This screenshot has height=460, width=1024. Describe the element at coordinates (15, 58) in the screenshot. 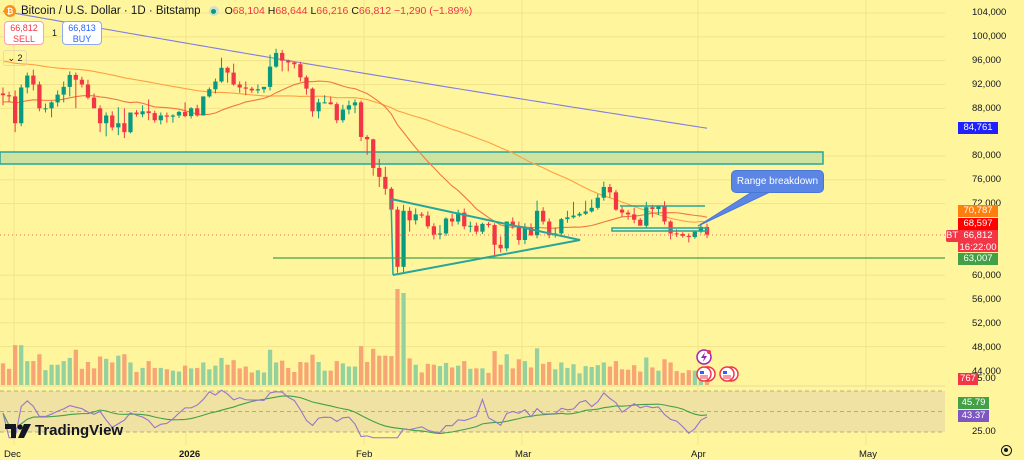

I see `indicators-toggle-button: ⌄ 2` at that location.